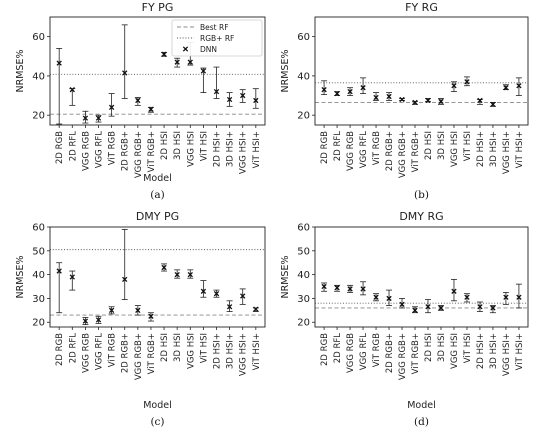 This screenshot has width=550, height=432. Describe the element at coordinates (481, 351) in the screenshot. I see `x-tick-label: 2D HSI+` at that location.